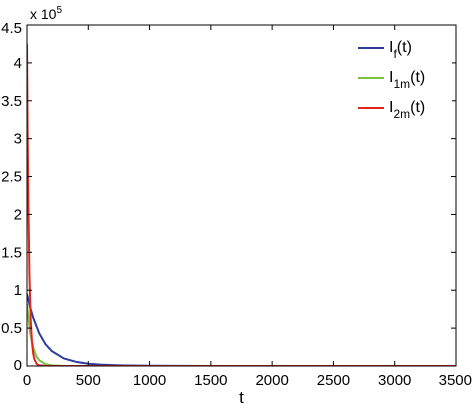 The height and width of the screenshot is (409, 474). Describe the element at coordinates (18, 214) in the screenshot. I see `y-tick-label: 2` at that location.